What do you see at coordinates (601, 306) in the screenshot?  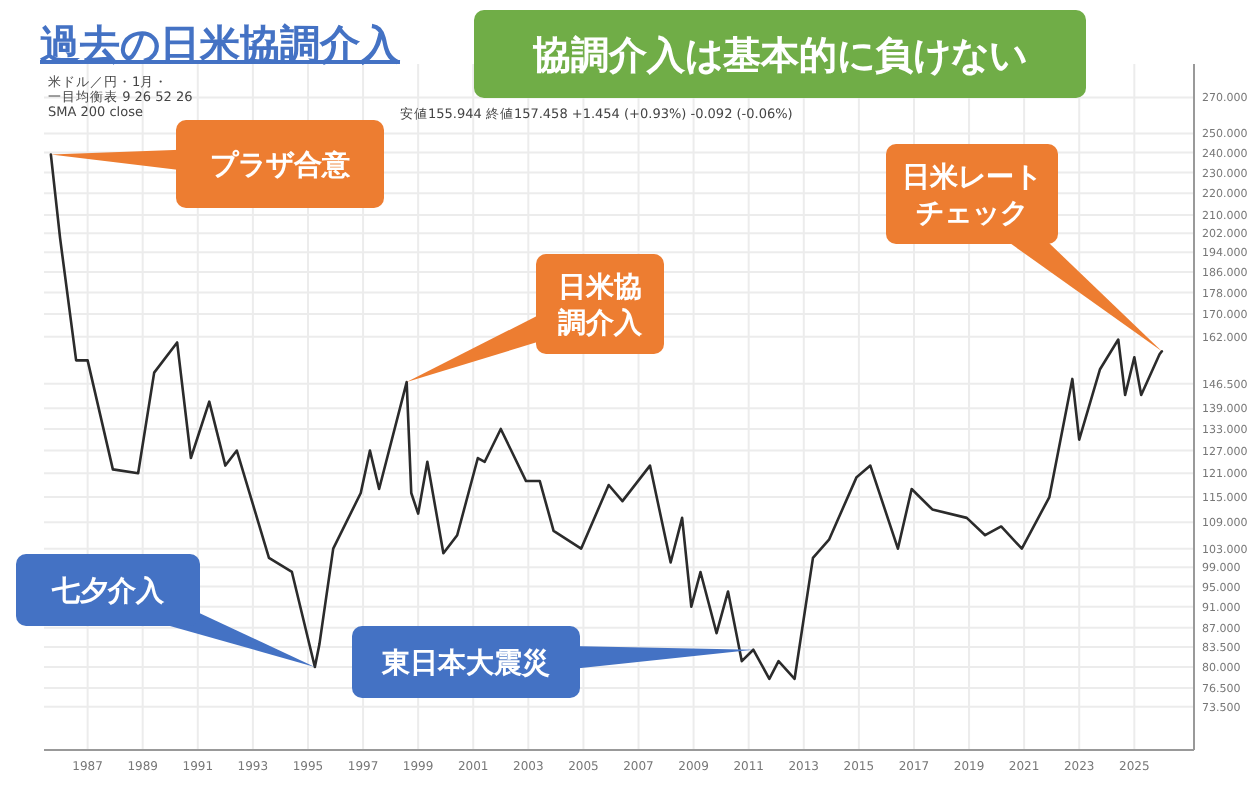 I see `annotation: 日米協調介入` at bounding box center [601, 306].